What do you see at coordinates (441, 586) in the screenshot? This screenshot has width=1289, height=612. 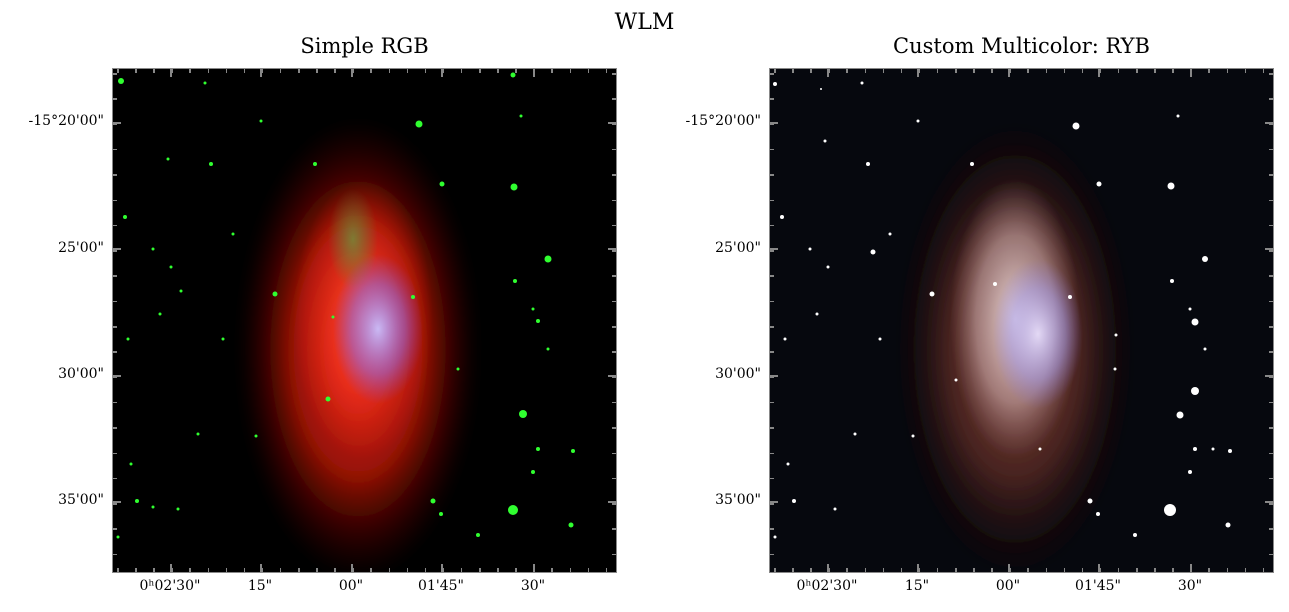 I see `x-tick-label: 01'45"` at bounding box center [441, 586].